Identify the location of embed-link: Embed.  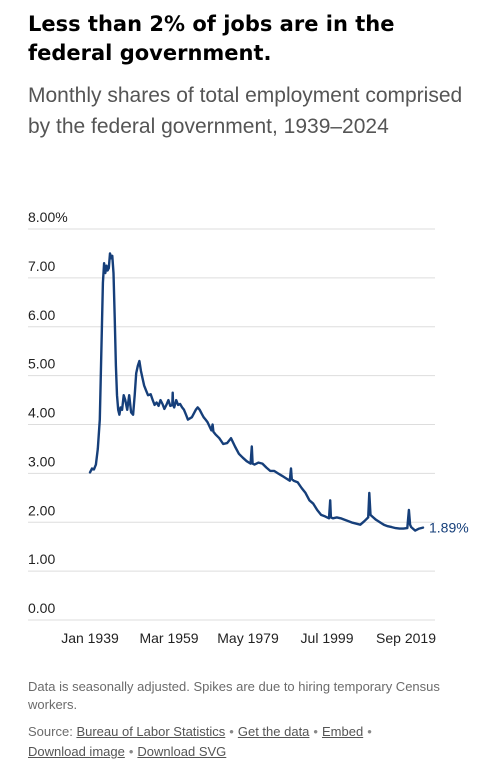
(342, 731).